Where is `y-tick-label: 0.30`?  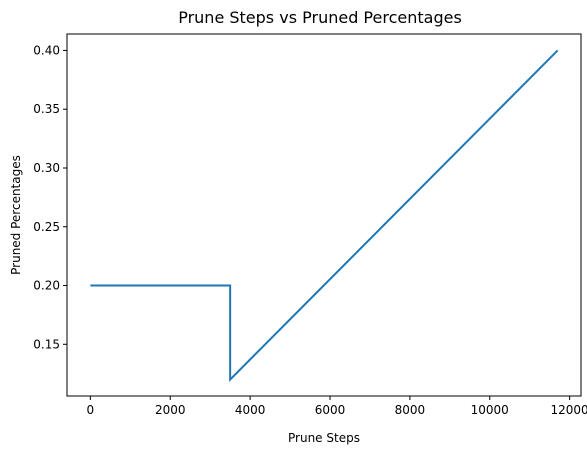
y-tick-label: 0.30 is located at coordinates (46, 168).